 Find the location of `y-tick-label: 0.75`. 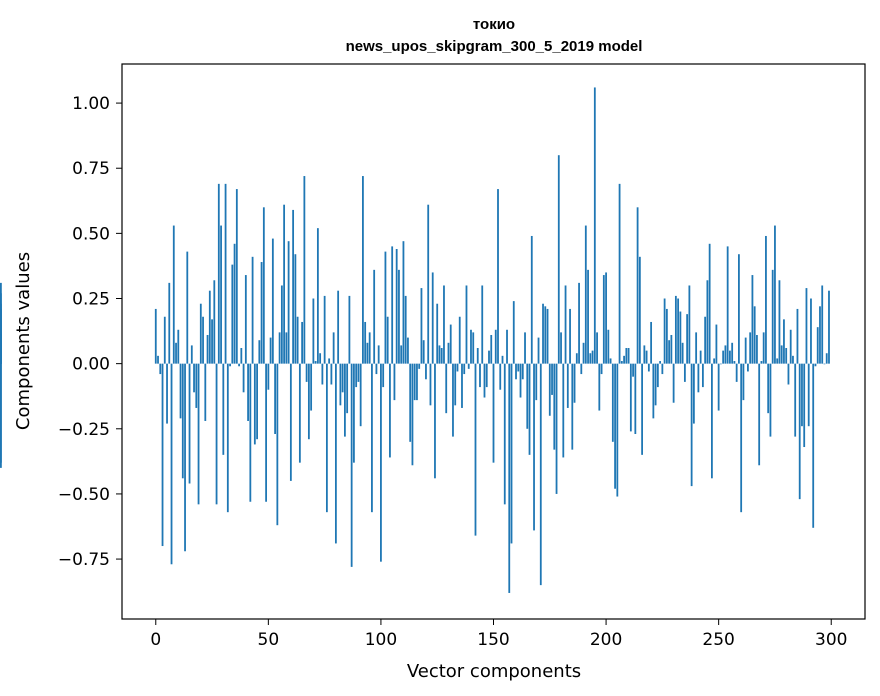

y-tick-label: 0.75 is located at coordinates (91, 169).